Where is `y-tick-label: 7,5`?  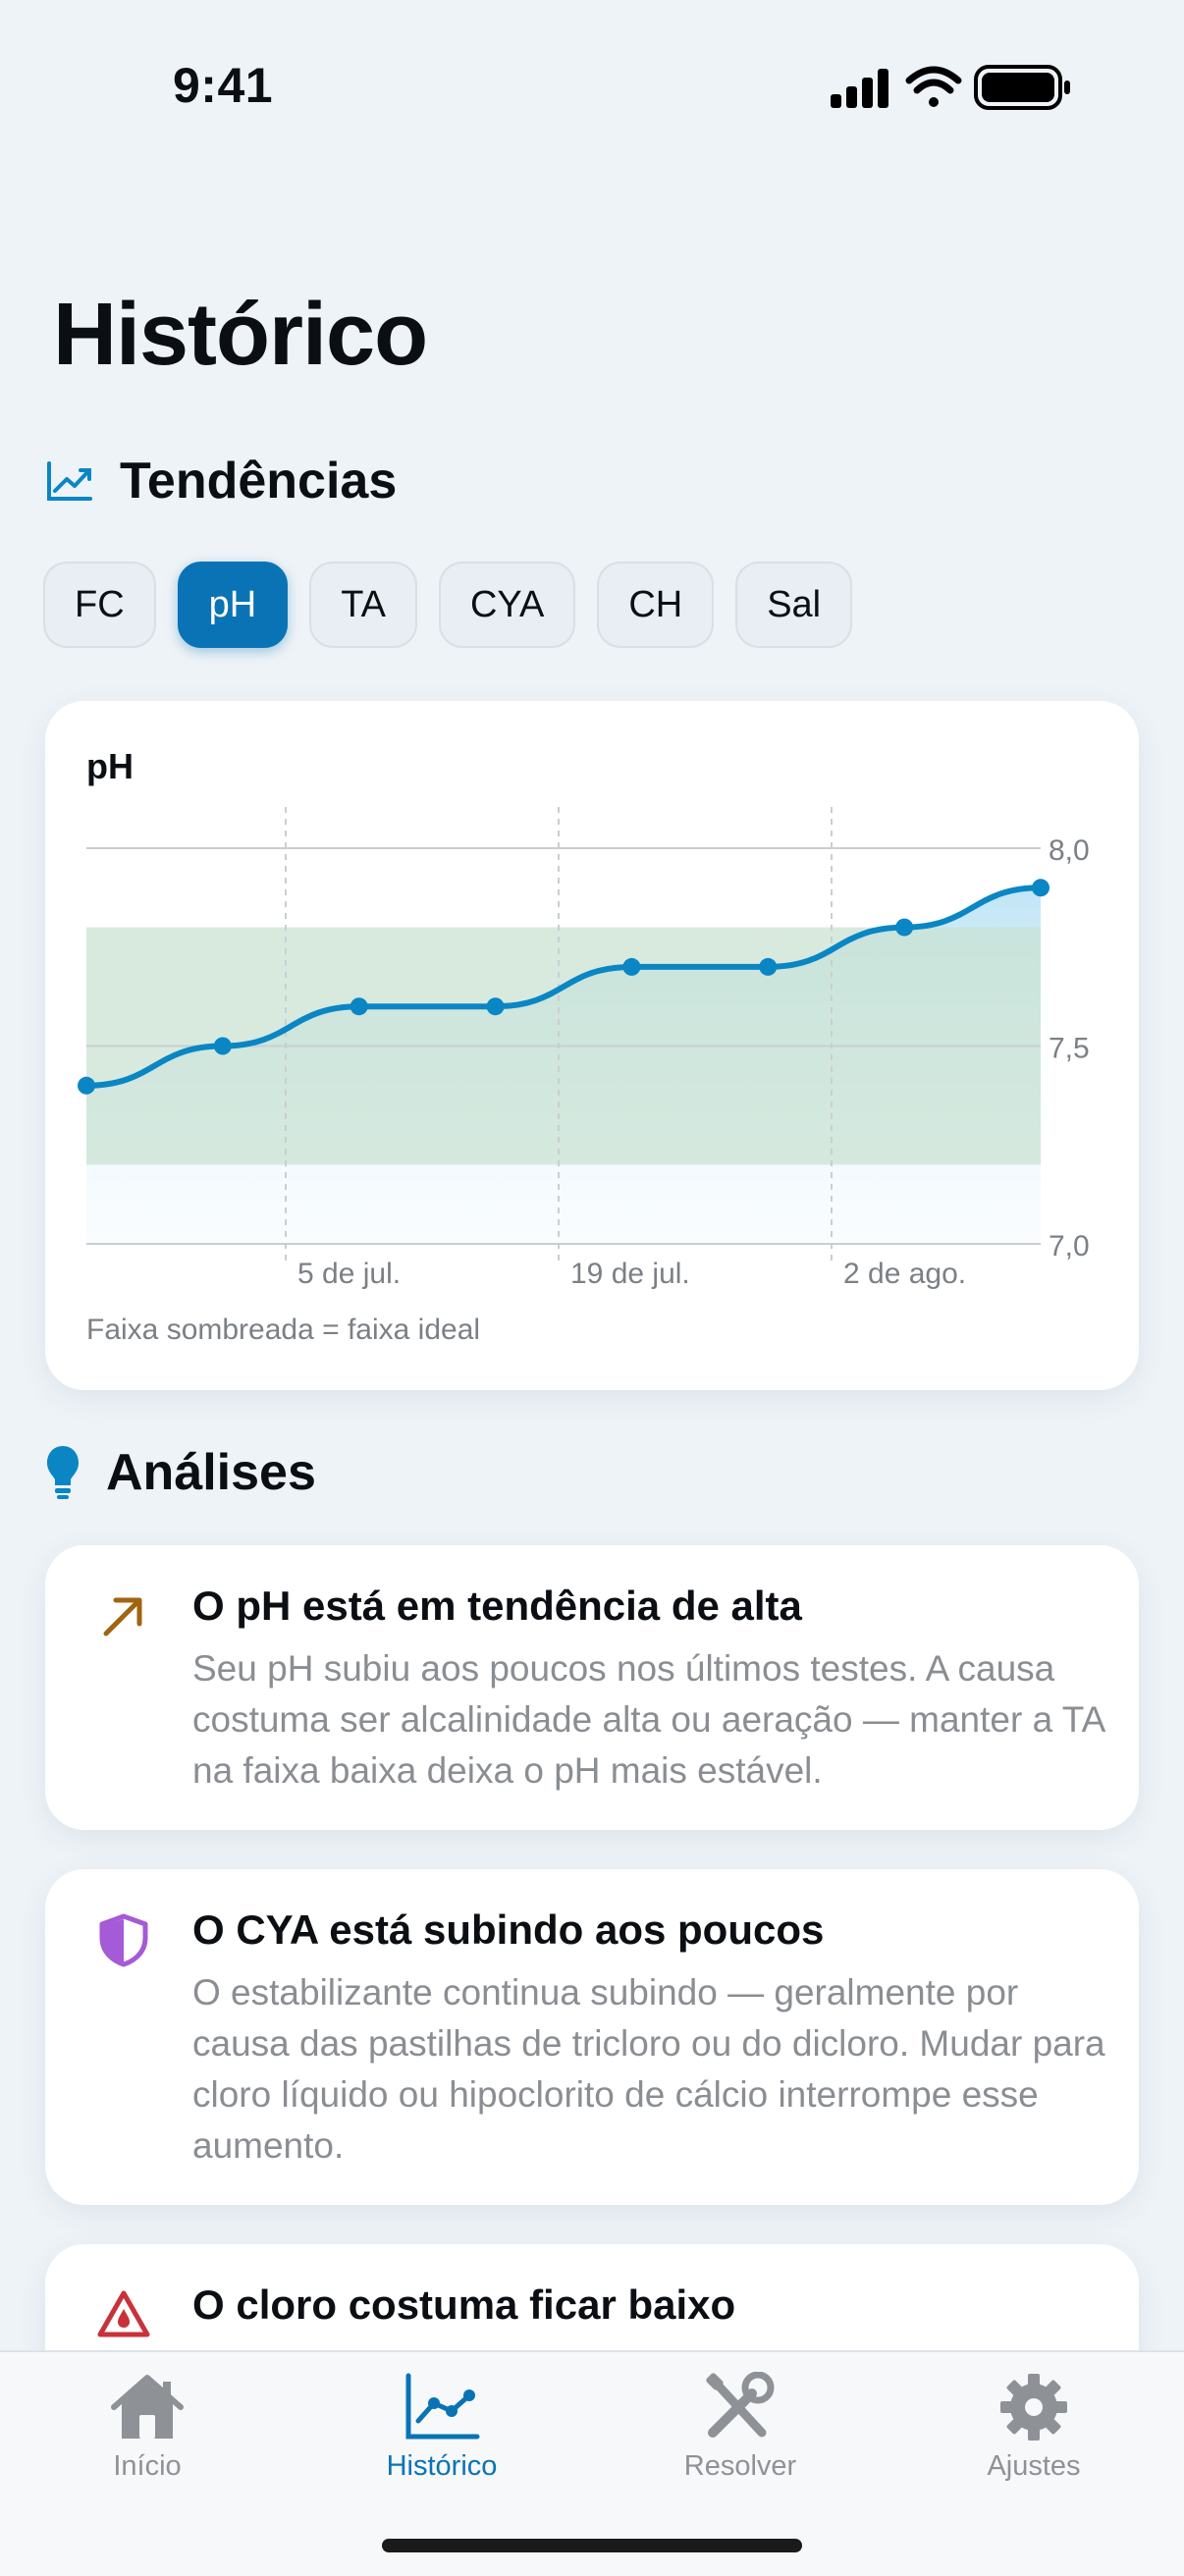
y-tick-label: 7,5 is located at coordinates (1069, 1049).